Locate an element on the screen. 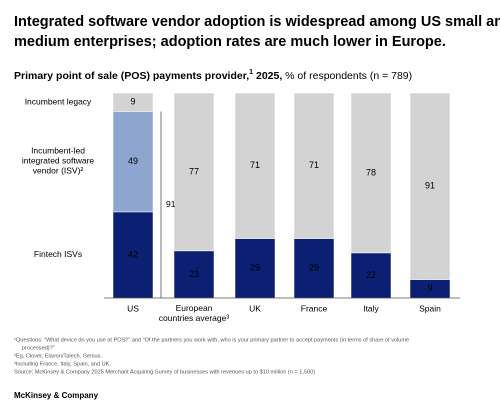 The height and width of the screenshot is (407, 500). value-label: 42 is located at coordinates (133, 254).